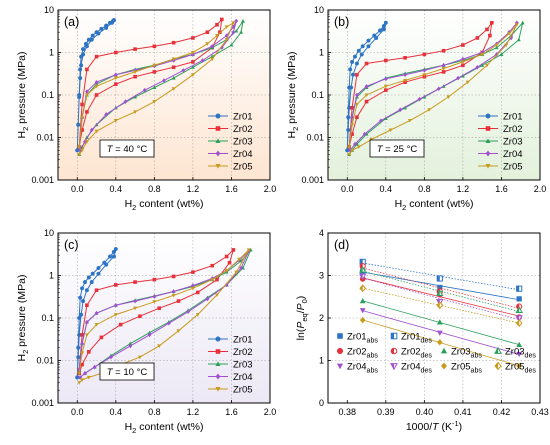 The height and width of the screenshot is (445, 550). Describe the element at coordinates (293, 94) in the screenshot. I see `y-axis-label: H2 pressure (MPa)` at that location.